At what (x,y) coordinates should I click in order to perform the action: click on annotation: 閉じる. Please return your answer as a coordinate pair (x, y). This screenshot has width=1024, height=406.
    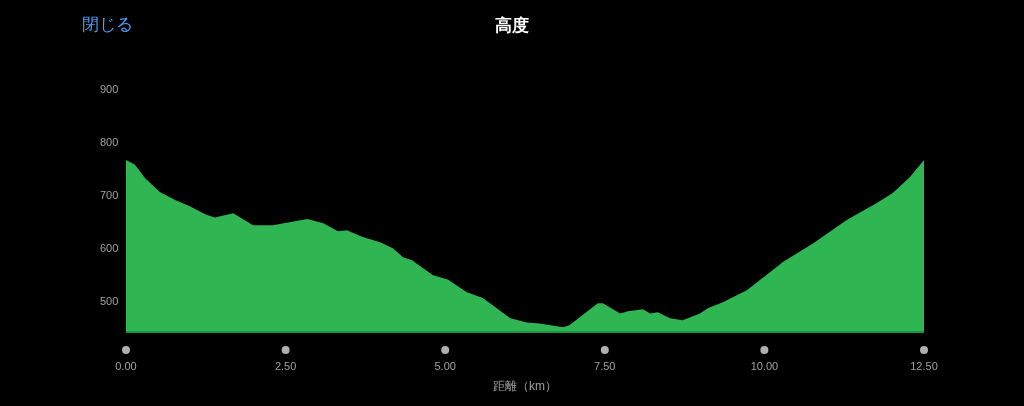
    Looking at the image, I should click on (107, 24).